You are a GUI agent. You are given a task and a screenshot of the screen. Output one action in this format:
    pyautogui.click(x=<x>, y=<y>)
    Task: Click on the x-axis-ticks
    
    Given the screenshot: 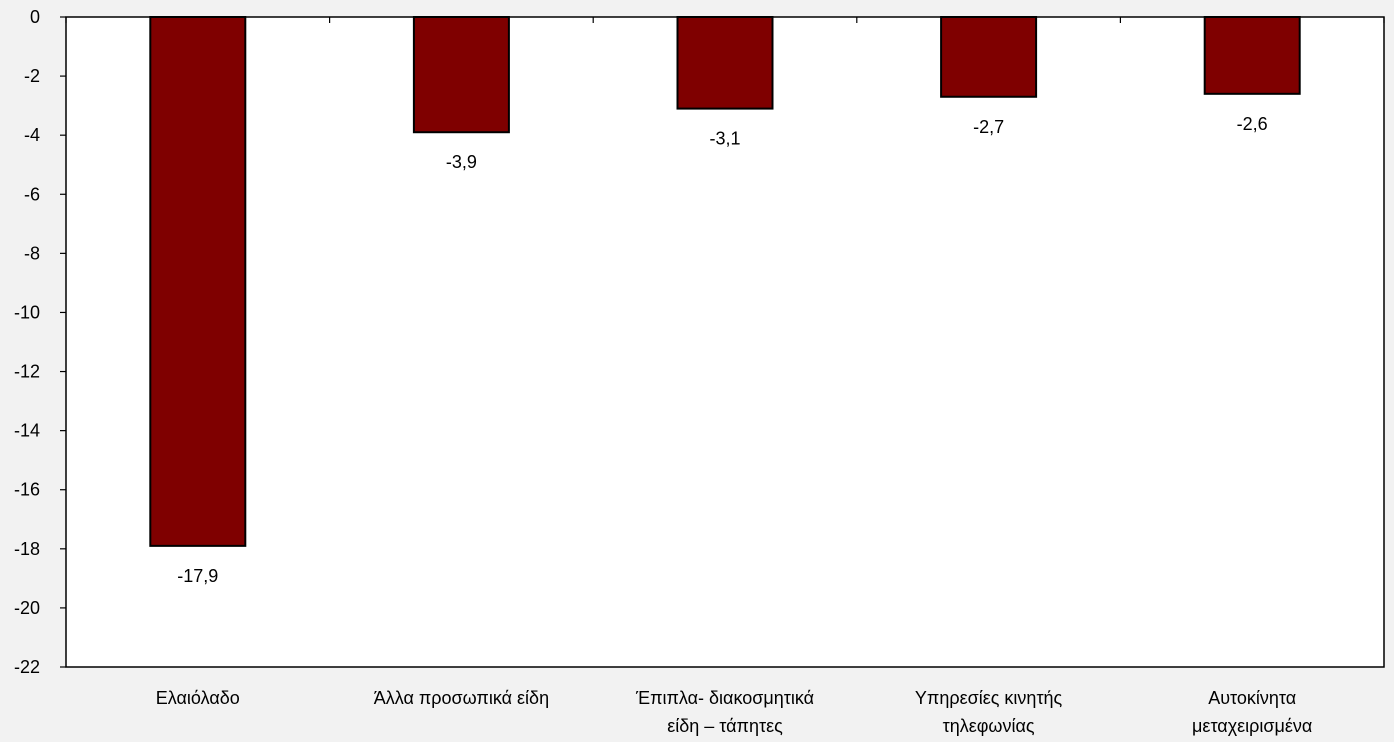 What is the action you would take?
    pyautogui.click(x=725, y=20)
    